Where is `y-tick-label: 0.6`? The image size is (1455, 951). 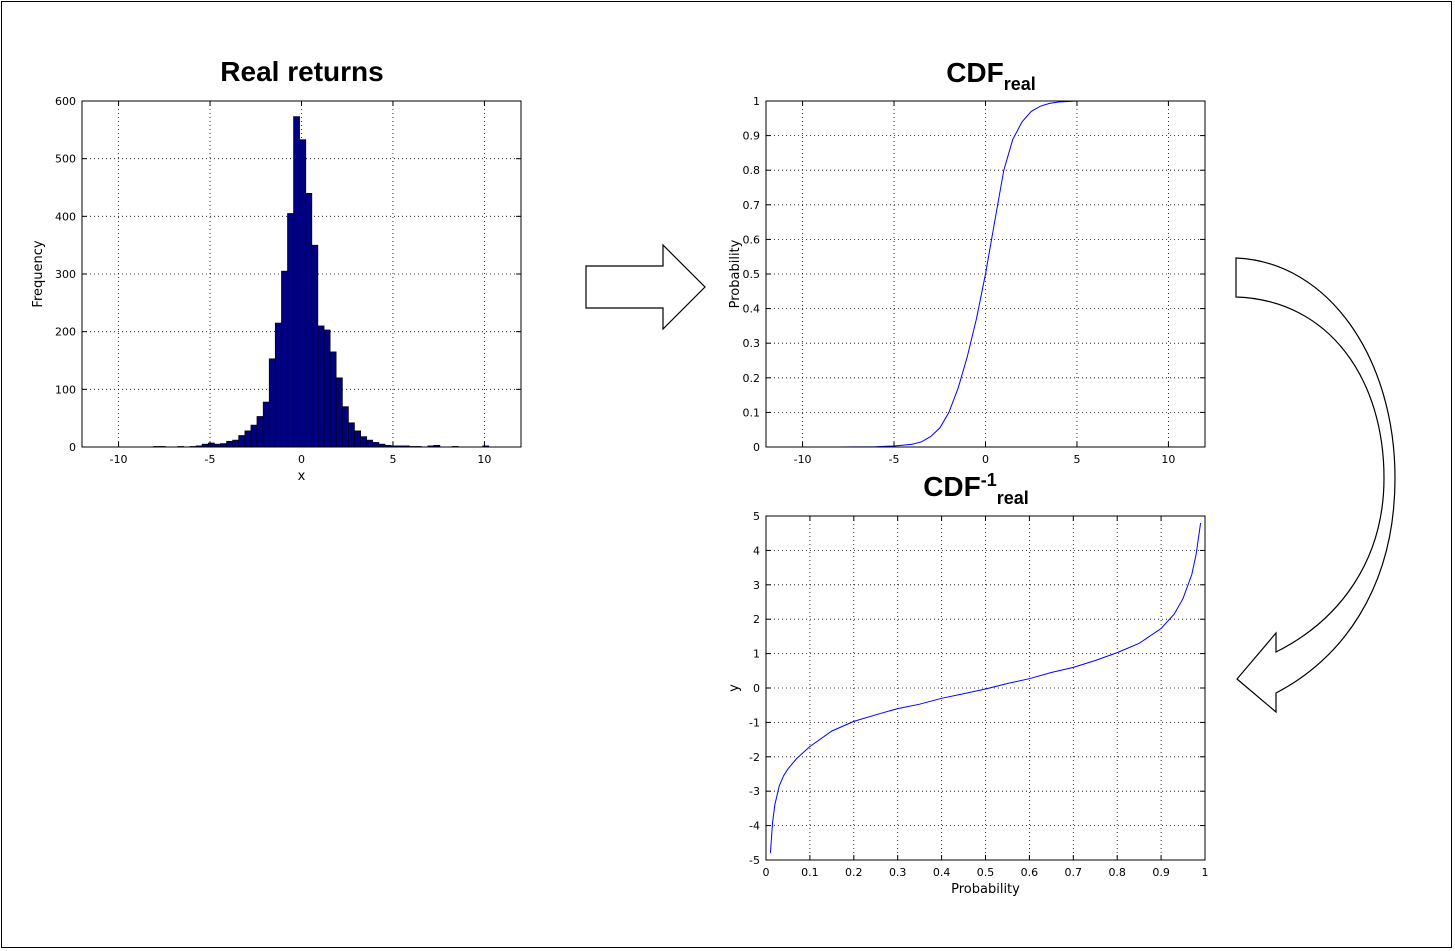 y-tick-label: 0.6 is located at coordinates (752, 239).